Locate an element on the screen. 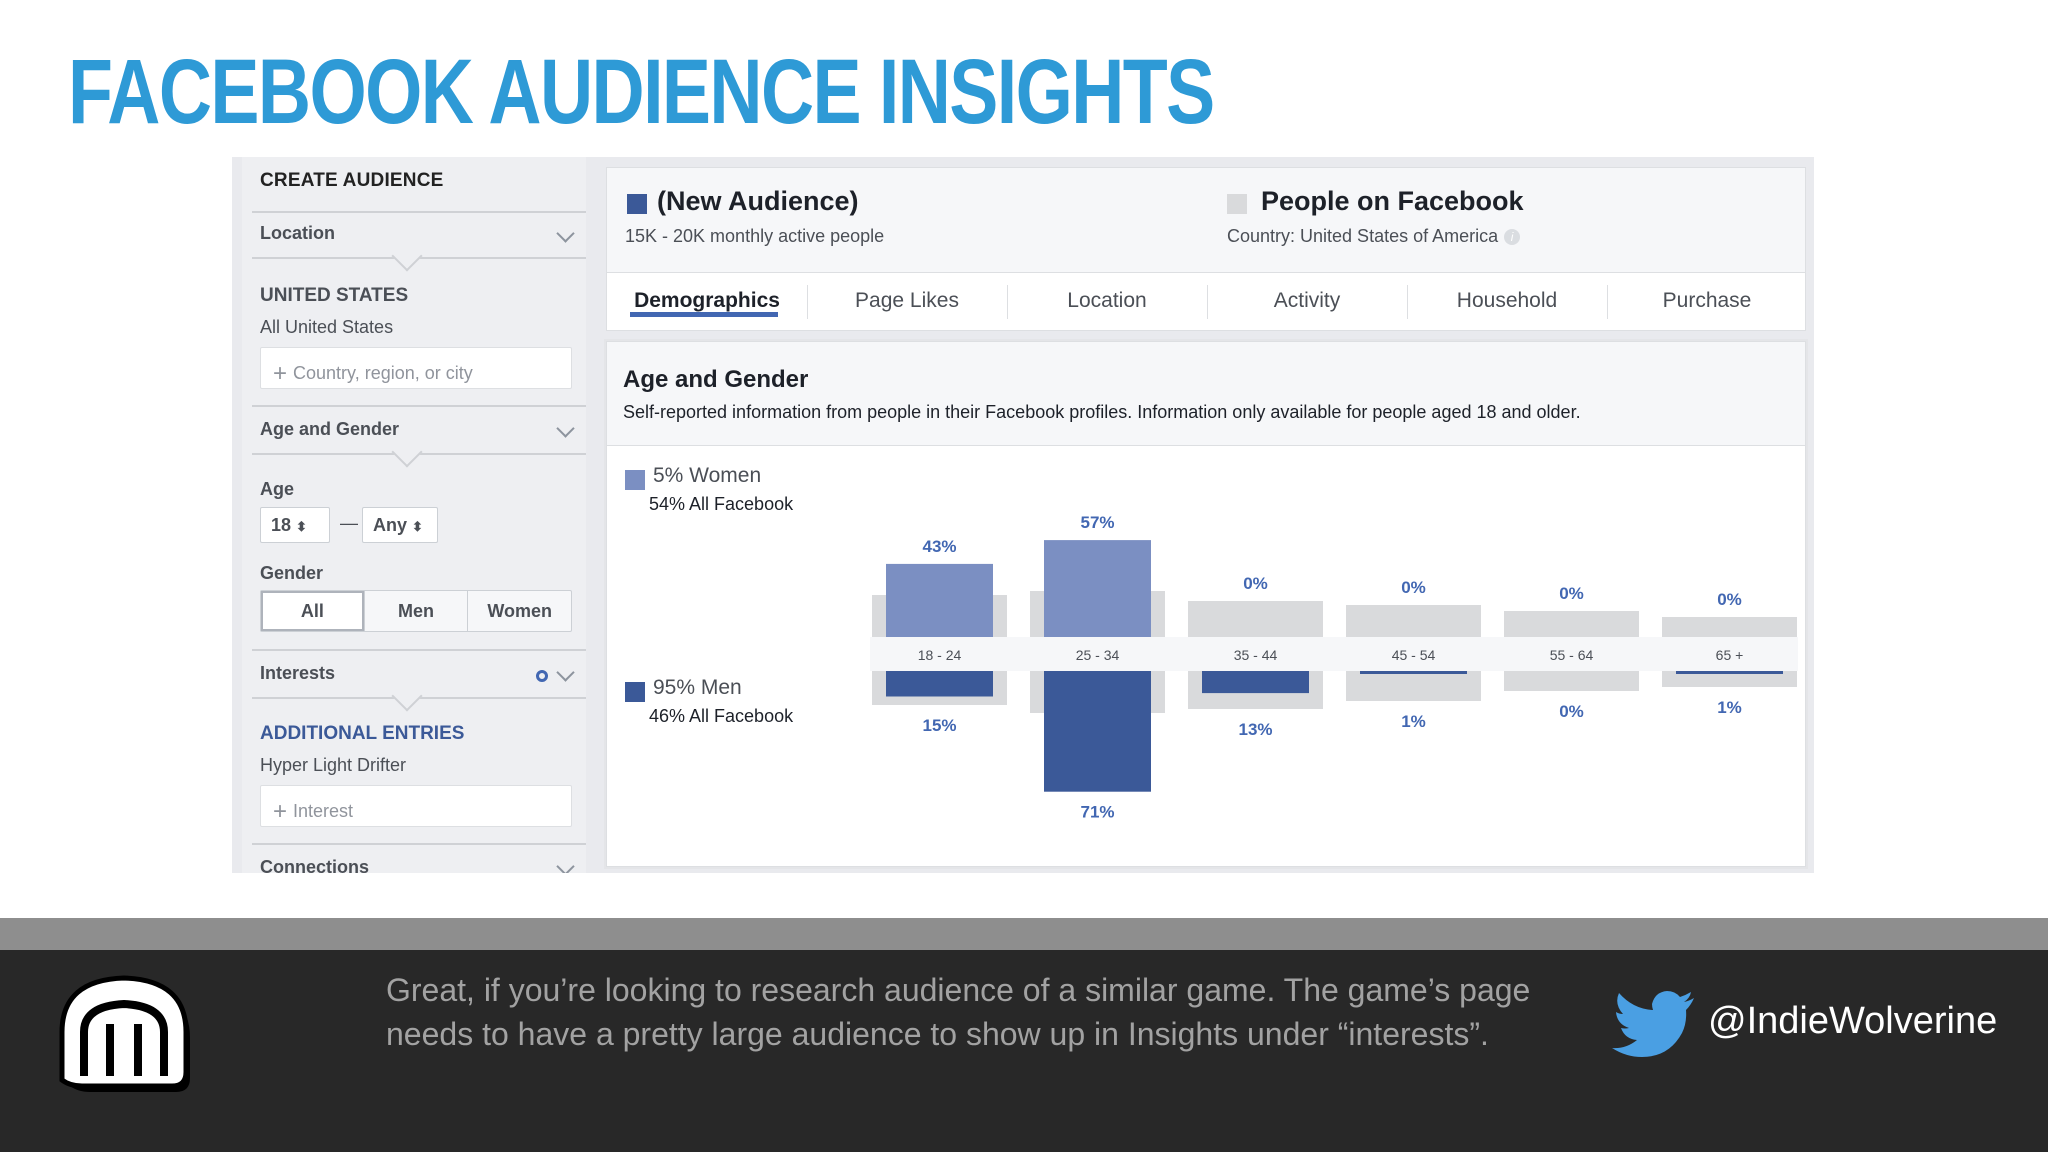 The image size is (2048, 1152). age-tick-label: 18 - 24 is located at coordinates (940, 655).